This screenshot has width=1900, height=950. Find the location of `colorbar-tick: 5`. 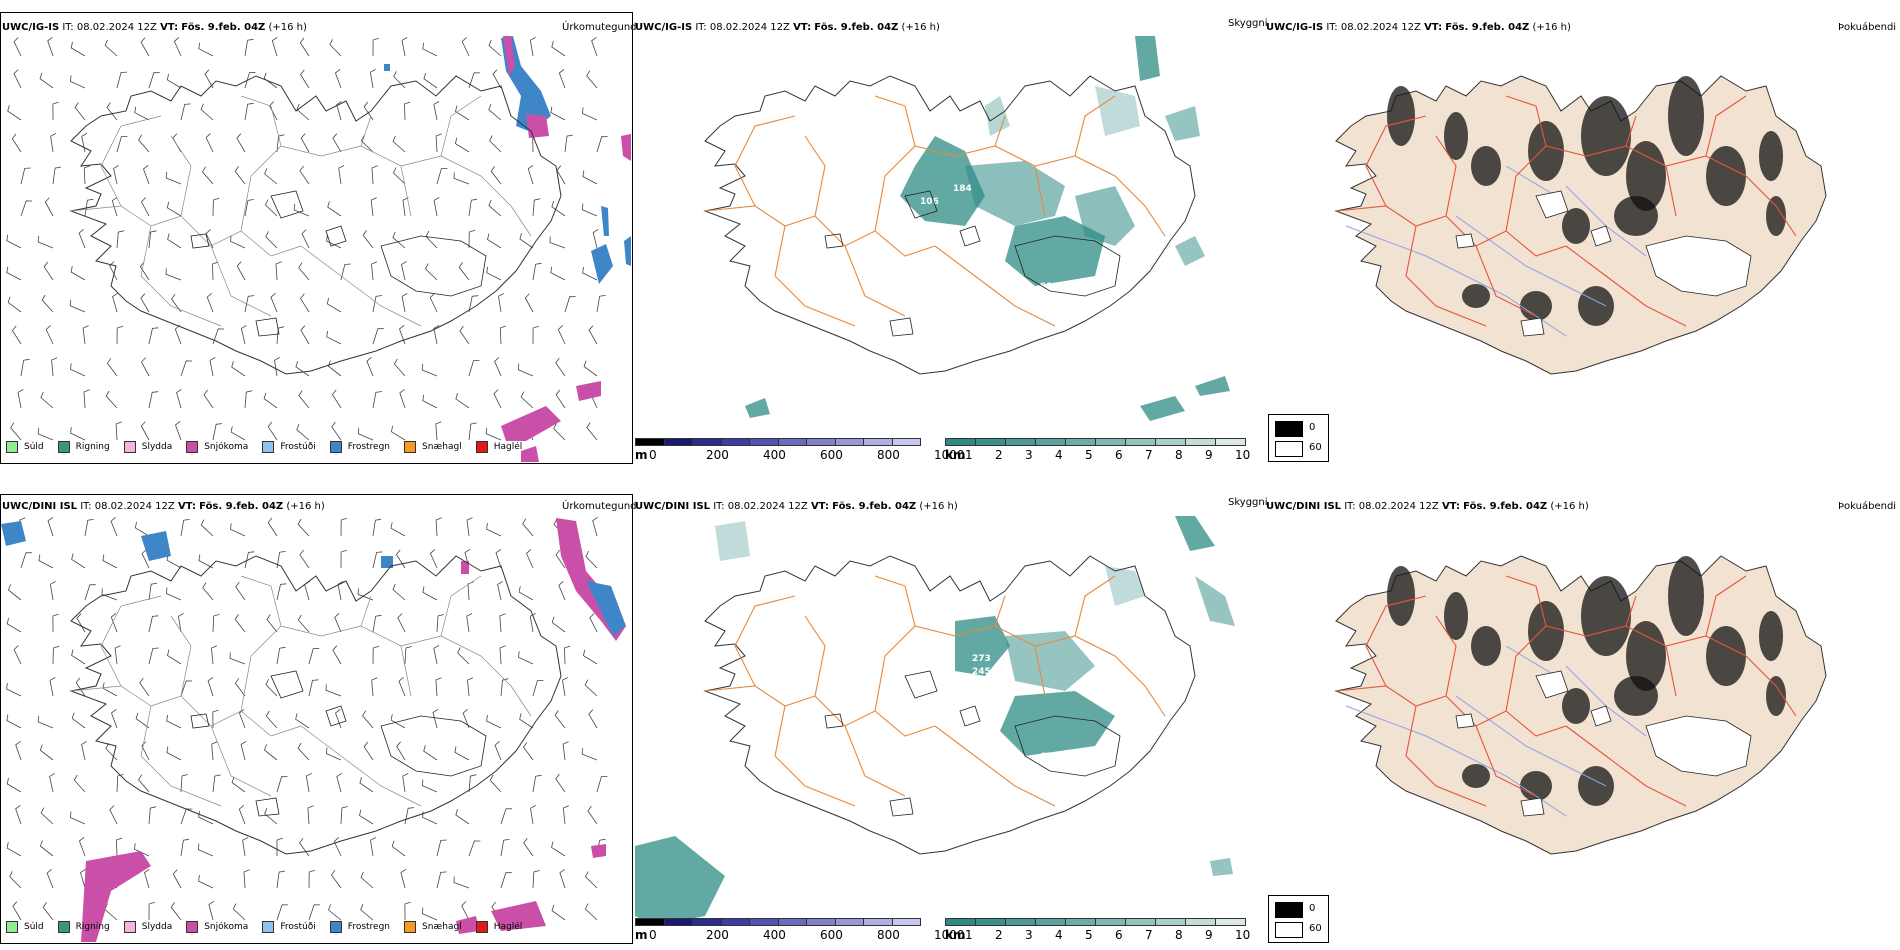

colorbar-tick: 5 is located at coordinates (1089, 455).